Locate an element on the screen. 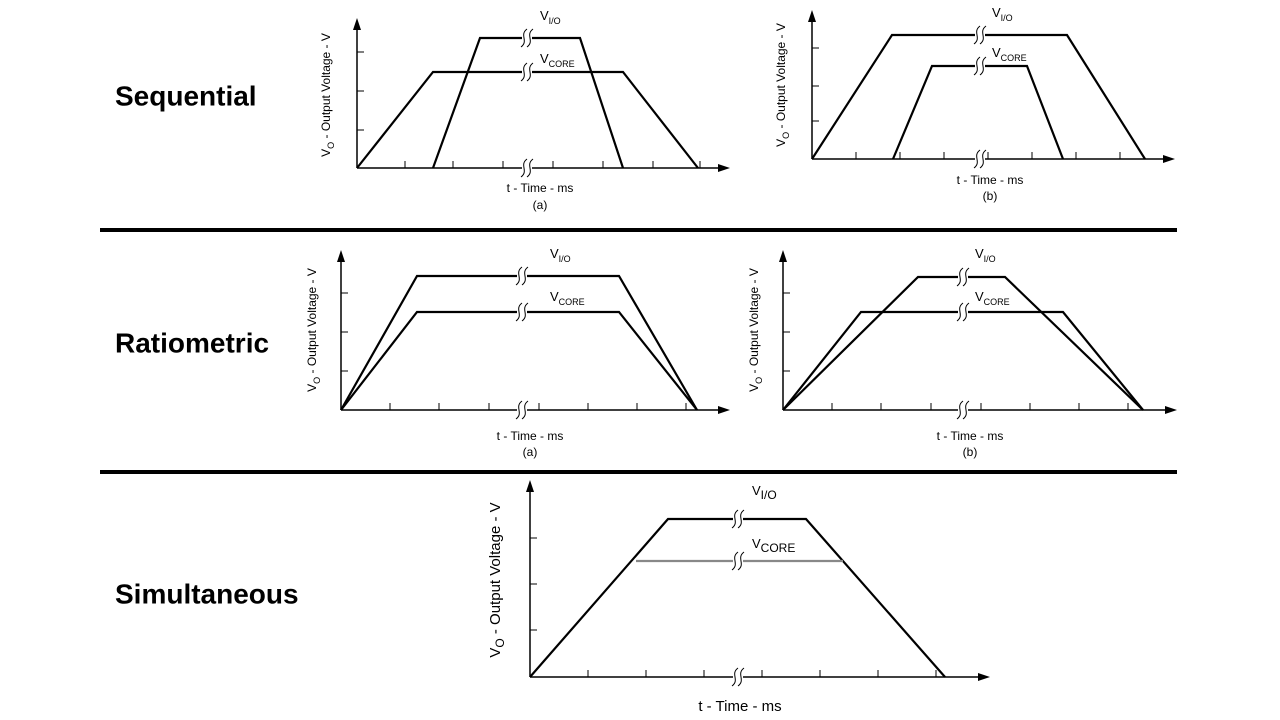 This screenshot has height=720, width=1280. section-title: Ratiometric is located at coordinates (192, 342).